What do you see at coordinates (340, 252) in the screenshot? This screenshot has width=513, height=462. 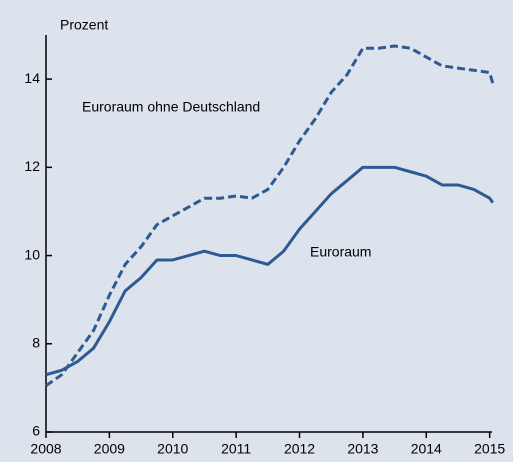 I see `annotation: Euroraum` at bounding box center [340, 252].